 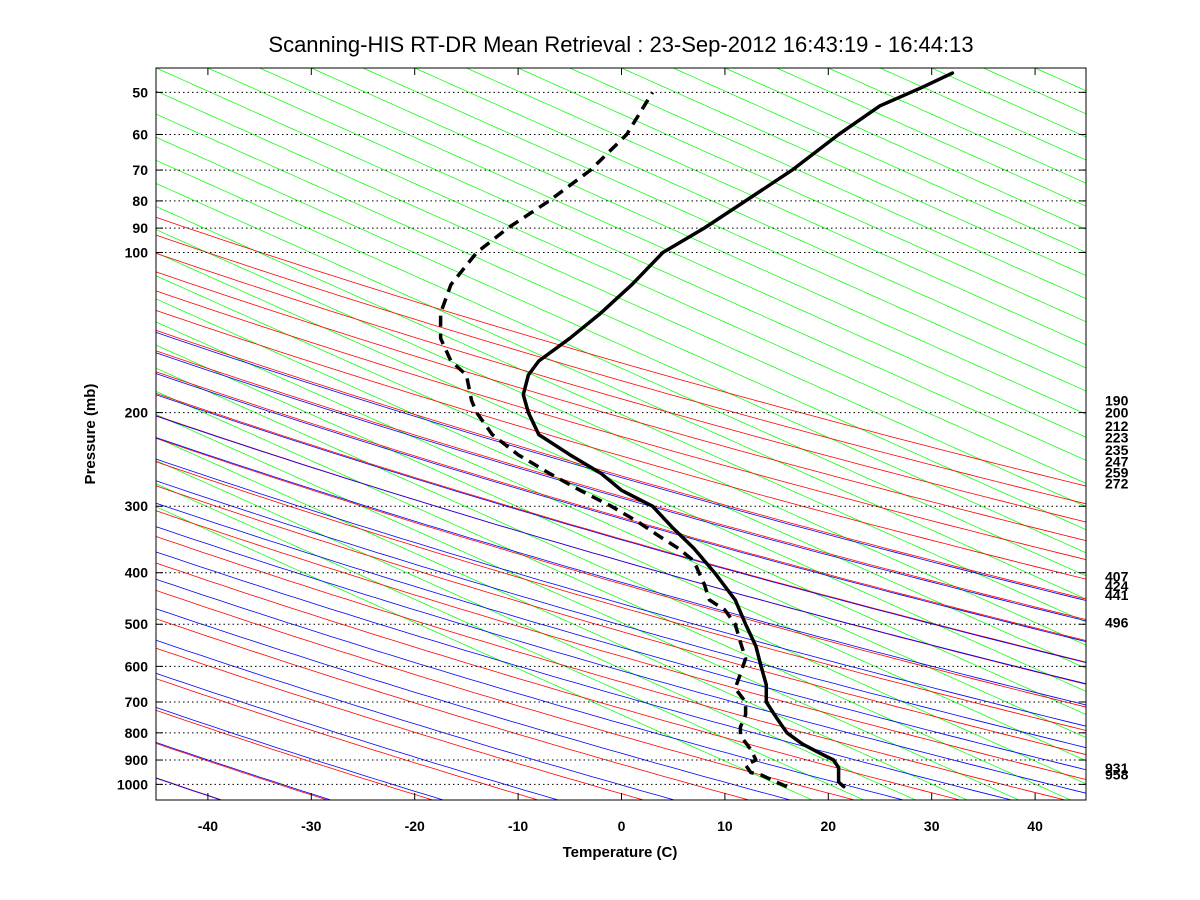 What do you see at coordinates (140, 228) in the screenshot?
I see `y-tick-label: 90` at bounding box center [140, 228].